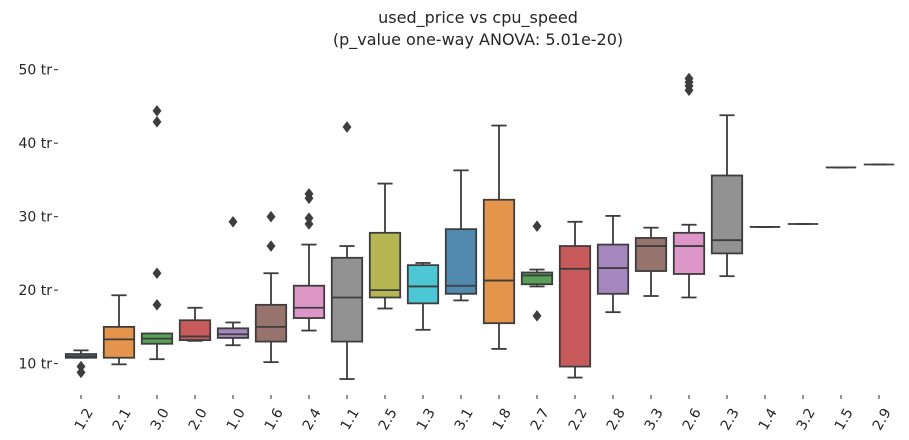 The width and height of the screenshot is (909, 440). Describe the element at coordinates (122, 419) in the screenshot. I see `x-tick-label: 2.1` at that location.